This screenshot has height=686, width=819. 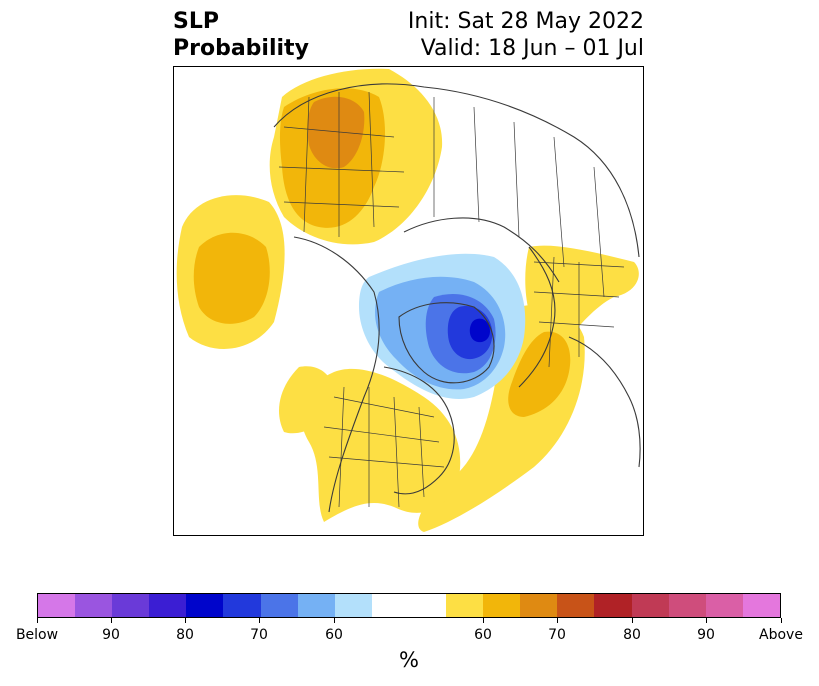 What do you see at coordinates (231, 278) in the screenshot?
I see `warm-mid-west-lobe` at bounding box center [231, 278].